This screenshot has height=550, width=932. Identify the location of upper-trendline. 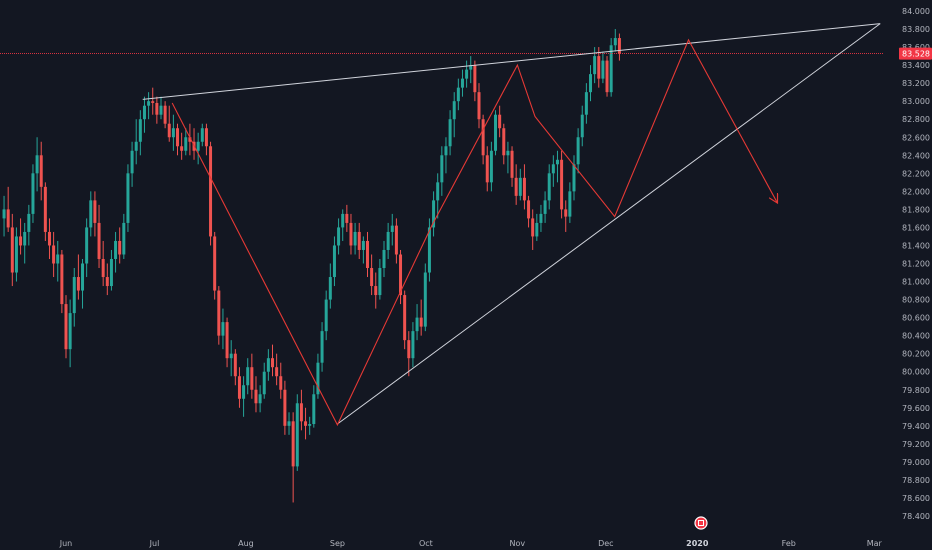
(511, 61).